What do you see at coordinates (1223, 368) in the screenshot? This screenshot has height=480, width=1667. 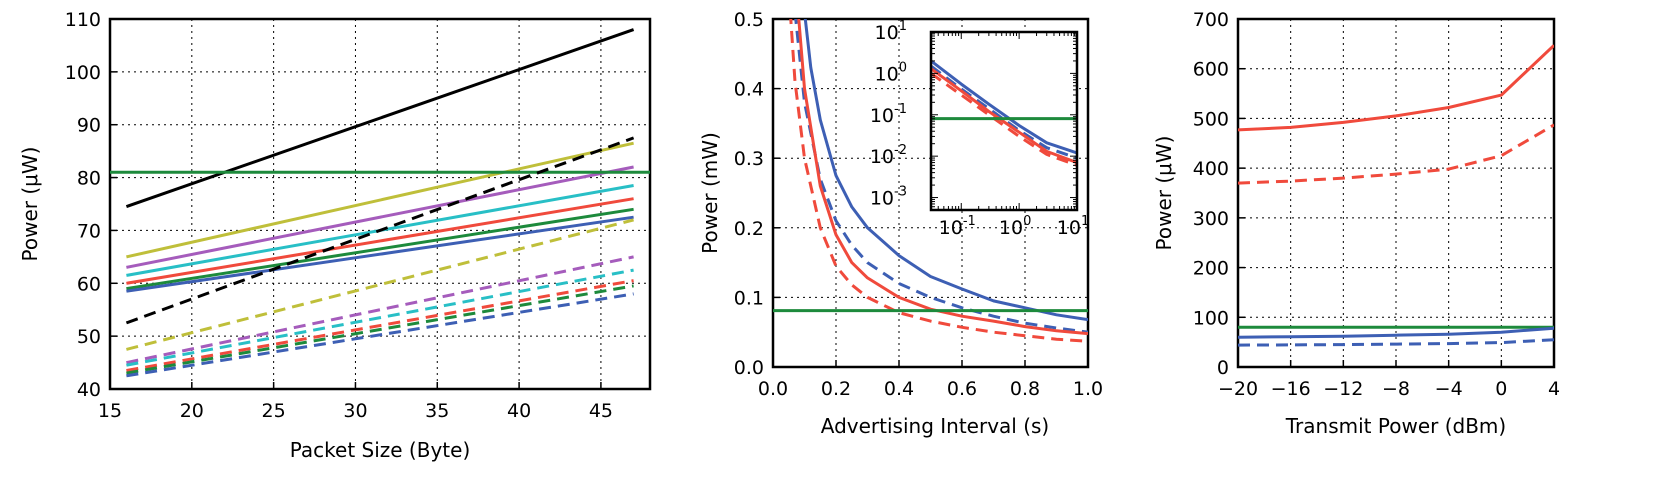 I see `y-tick-label: 0` at bounding box center [1223, 368].